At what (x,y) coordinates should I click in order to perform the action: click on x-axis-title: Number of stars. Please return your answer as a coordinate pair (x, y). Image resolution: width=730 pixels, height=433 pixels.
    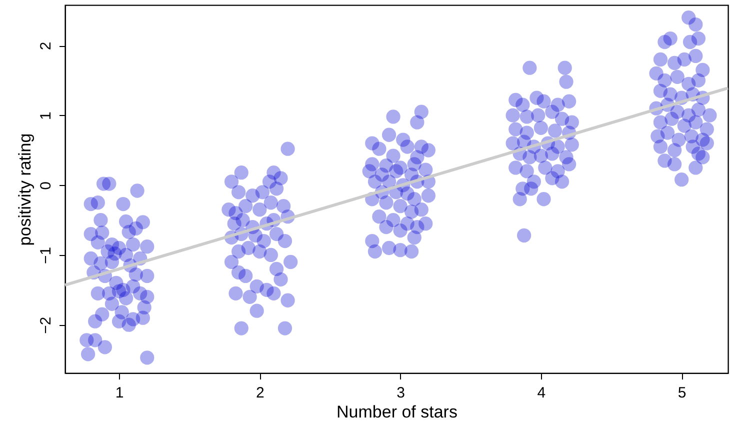
    Looking at the image, I should click on (397, 412).